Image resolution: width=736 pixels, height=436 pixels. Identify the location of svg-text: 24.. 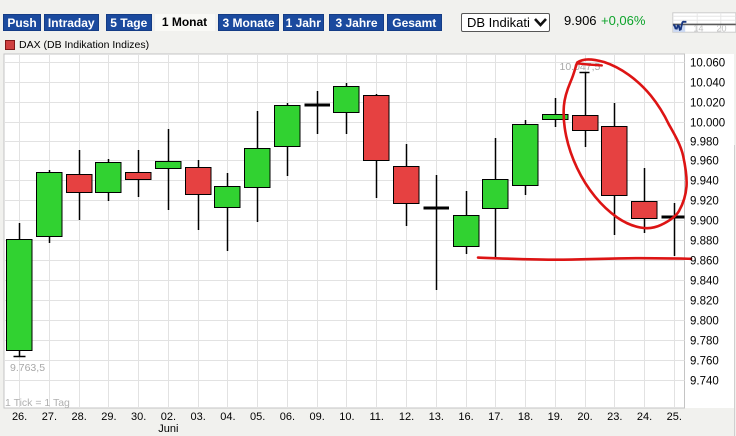
(644, 417).